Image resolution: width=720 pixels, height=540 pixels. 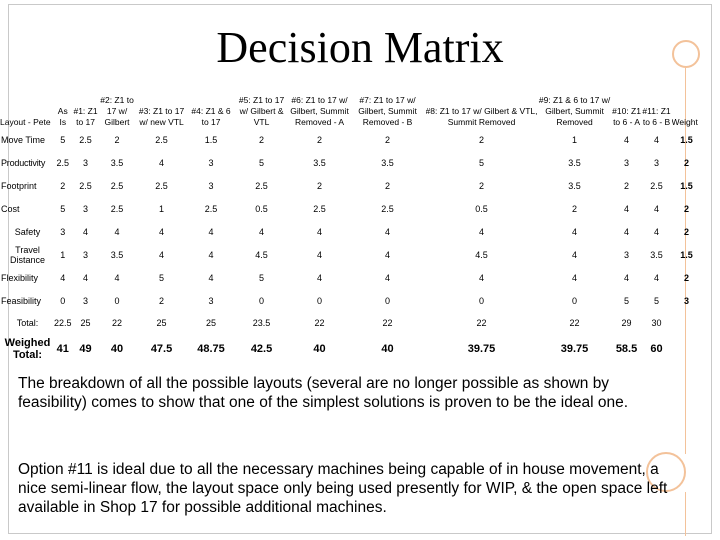 I want to click on slide-title: Decision Matrix, so click(x=360, y=47).